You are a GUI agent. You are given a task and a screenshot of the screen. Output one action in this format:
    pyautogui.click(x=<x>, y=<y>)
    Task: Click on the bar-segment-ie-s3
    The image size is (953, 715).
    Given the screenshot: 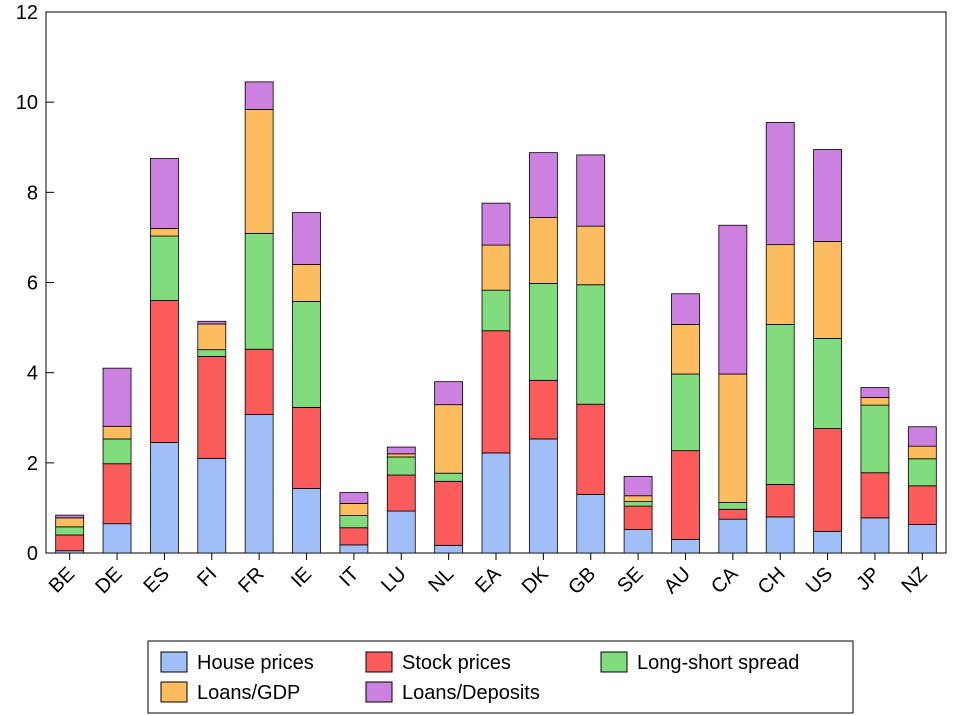 What is the action you would take?
    pyautogui.click(x=306, y=283)
    